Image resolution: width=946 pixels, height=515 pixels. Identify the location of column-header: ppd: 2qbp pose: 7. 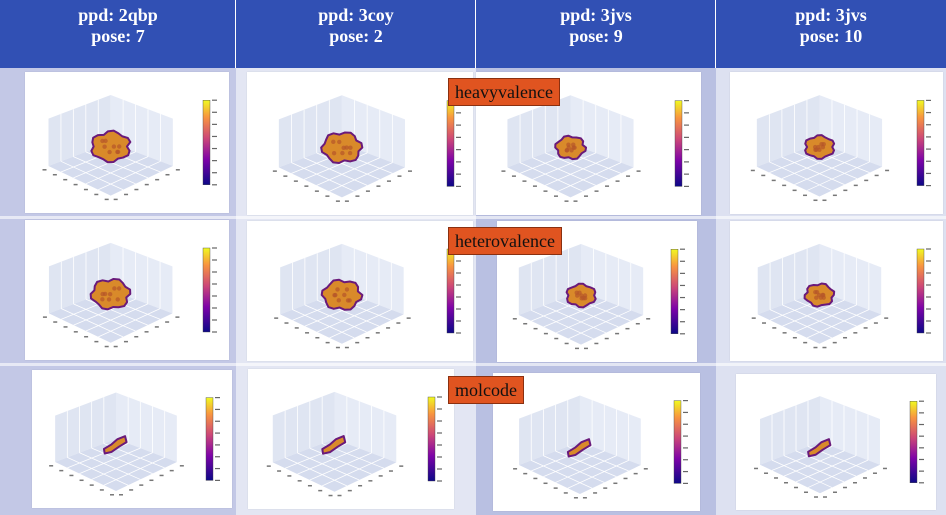
(118, 34).